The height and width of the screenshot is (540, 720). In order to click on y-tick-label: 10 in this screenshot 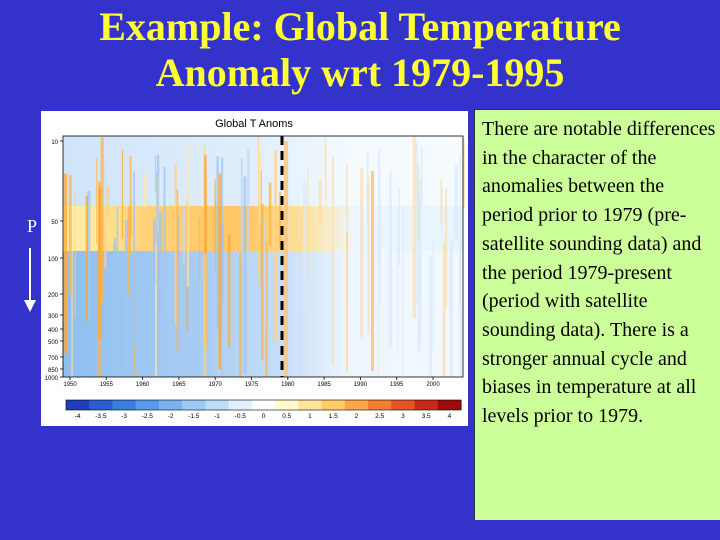, I will do `click(54, 143)`.